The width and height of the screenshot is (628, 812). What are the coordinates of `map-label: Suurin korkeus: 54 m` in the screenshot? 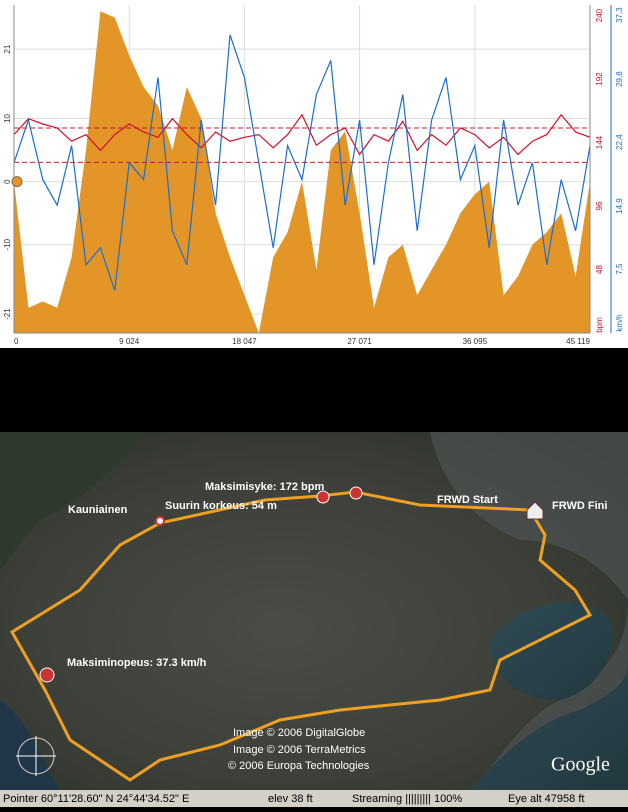 It's located at (221, 506).